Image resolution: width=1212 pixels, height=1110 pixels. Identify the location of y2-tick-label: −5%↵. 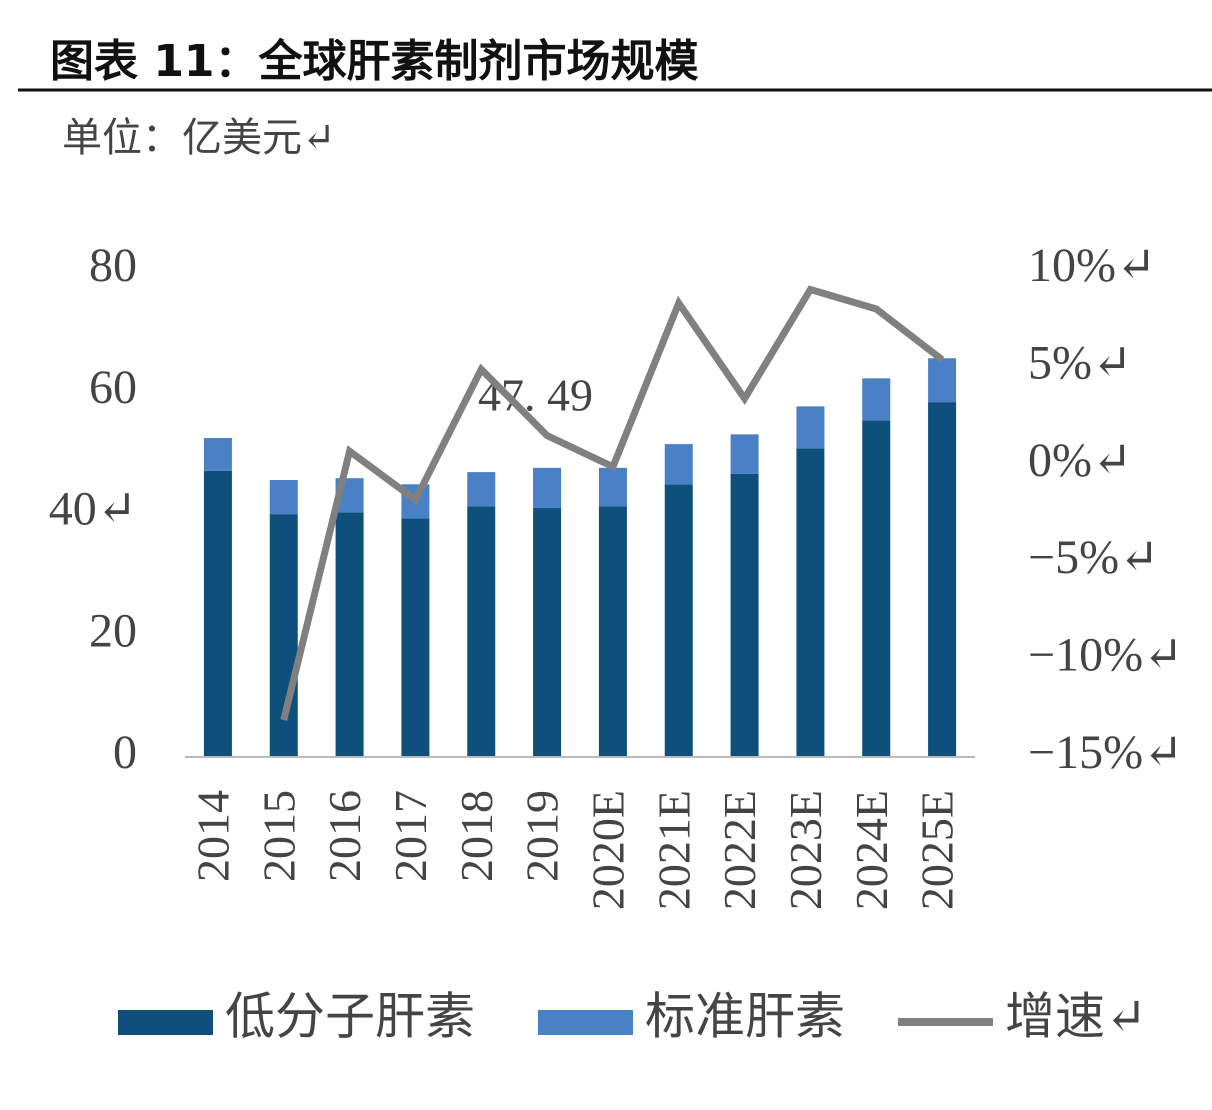
(1093, 557).